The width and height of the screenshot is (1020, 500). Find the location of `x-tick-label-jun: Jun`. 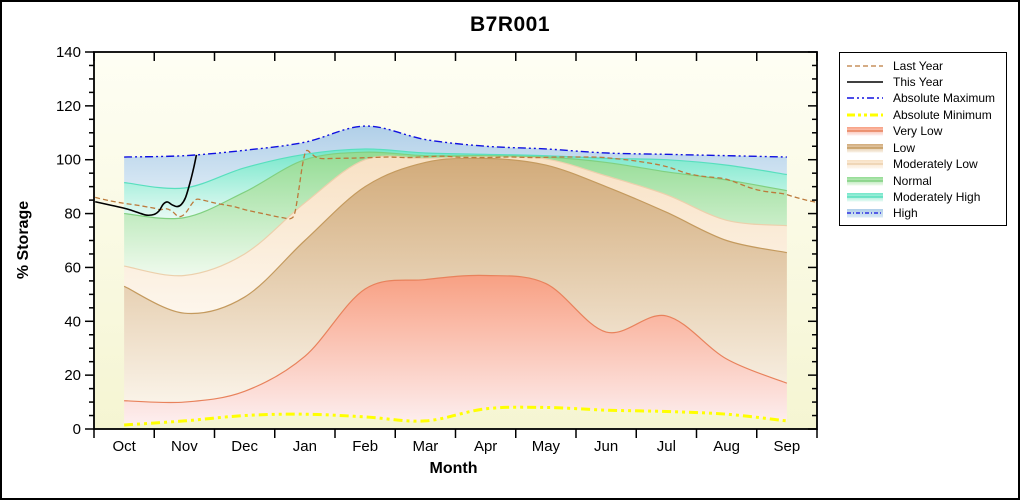

x-tick-label-jun: Jun is located at coordinates (606, 446).